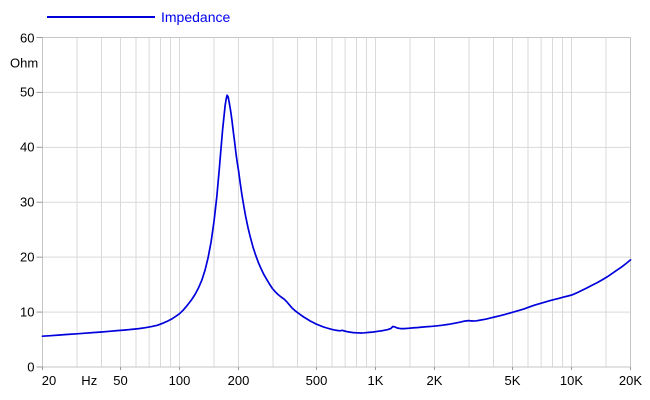 This screenshot has width=650, height=400. Describe the element at coordinates (27, 312) in the screenshot. I see `y-tick-label: 10` at that location.